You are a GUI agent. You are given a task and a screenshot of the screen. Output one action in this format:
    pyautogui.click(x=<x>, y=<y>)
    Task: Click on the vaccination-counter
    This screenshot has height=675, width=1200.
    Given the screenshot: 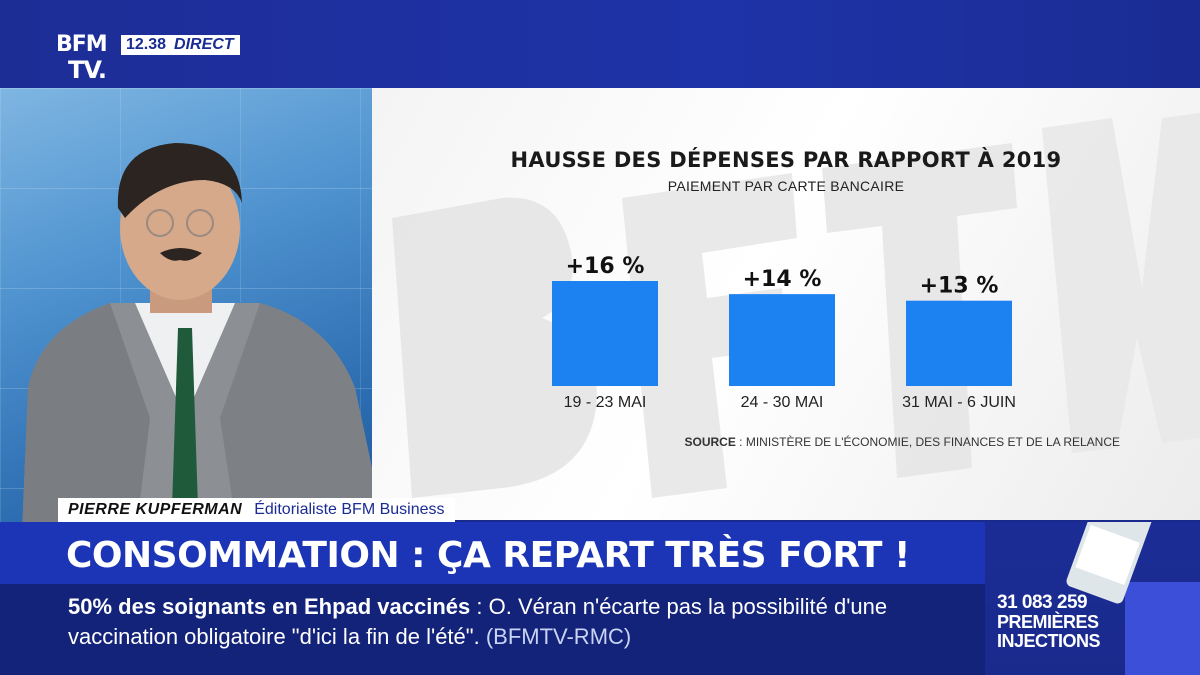 What is the action you would take?
    pyautogui.click(x=1092, y=598)
    